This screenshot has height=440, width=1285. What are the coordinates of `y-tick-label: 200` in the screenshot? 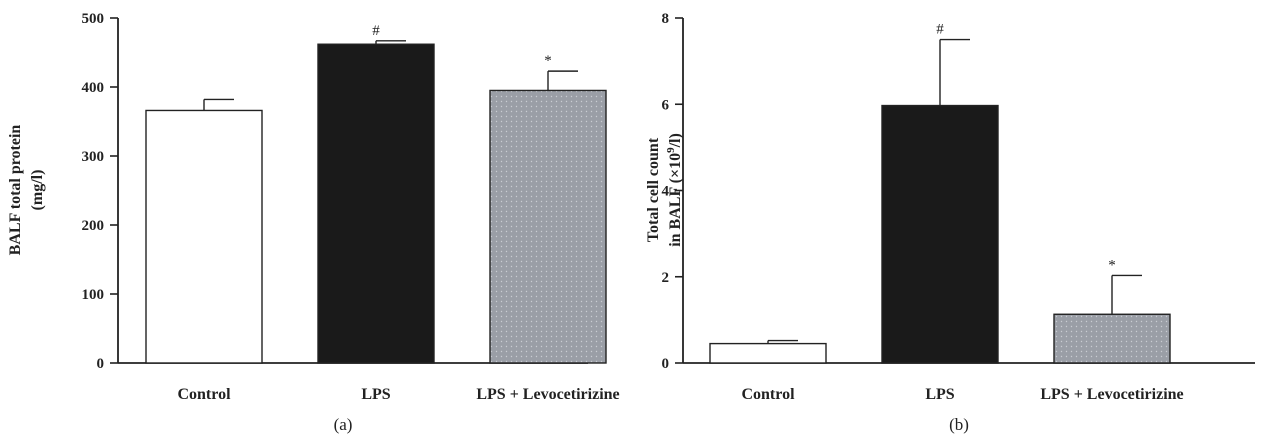 It's located at (93, 226).